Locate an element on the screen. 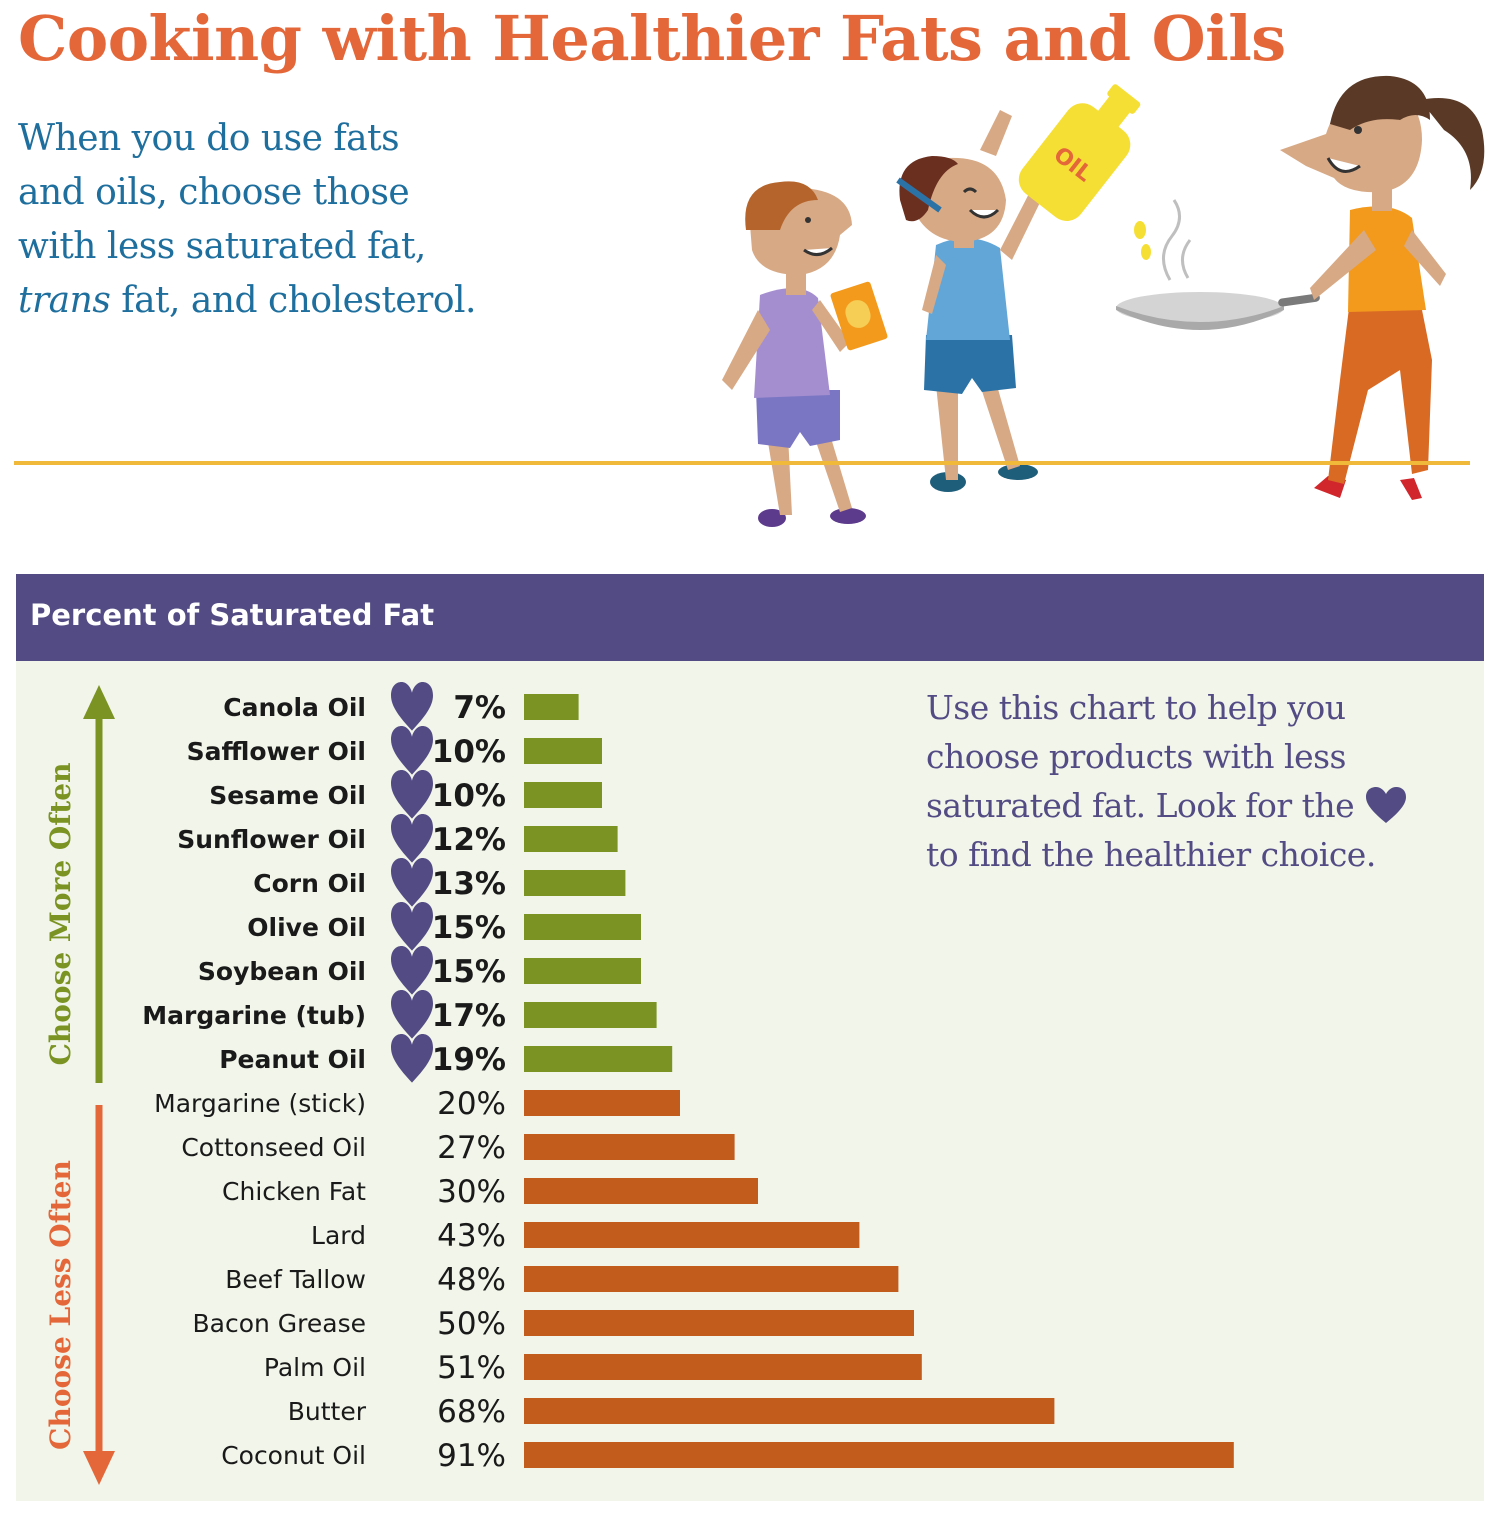 Image resolution: width=1500 pixels, height=1521 pixels. category-label-beef-tallow: Beef Tallow is located at coordinates (295, 1279).